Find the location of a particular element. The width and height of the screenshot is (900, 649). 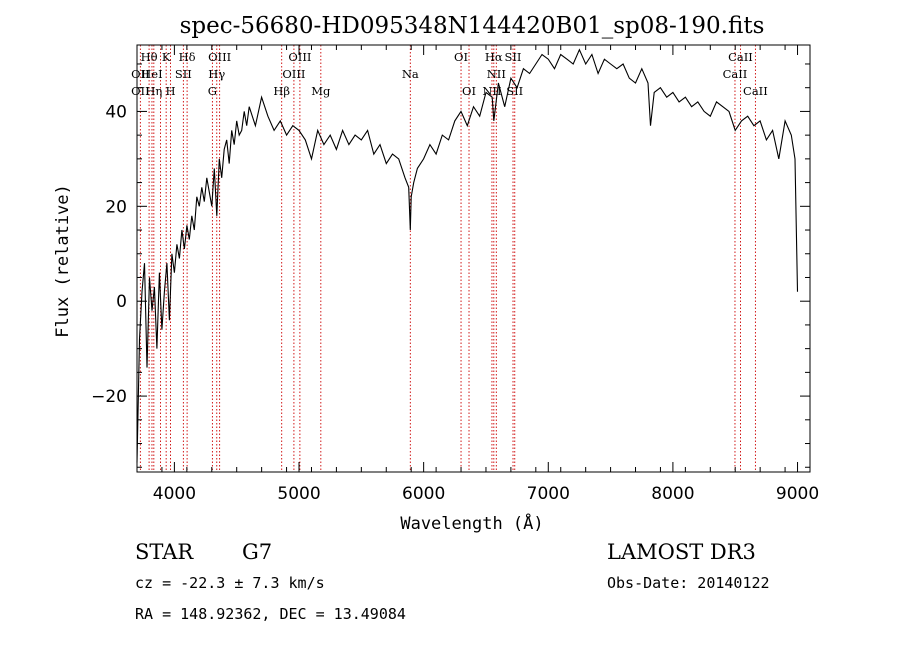

line-label: HeI is located at coordinates (151, 74).